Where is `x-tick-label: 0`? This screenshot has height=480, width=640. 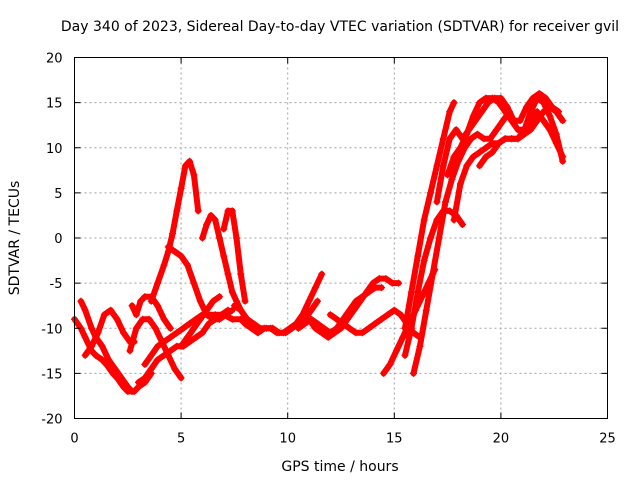 x-tick-label: 0 is located at coordinates (74, 439).